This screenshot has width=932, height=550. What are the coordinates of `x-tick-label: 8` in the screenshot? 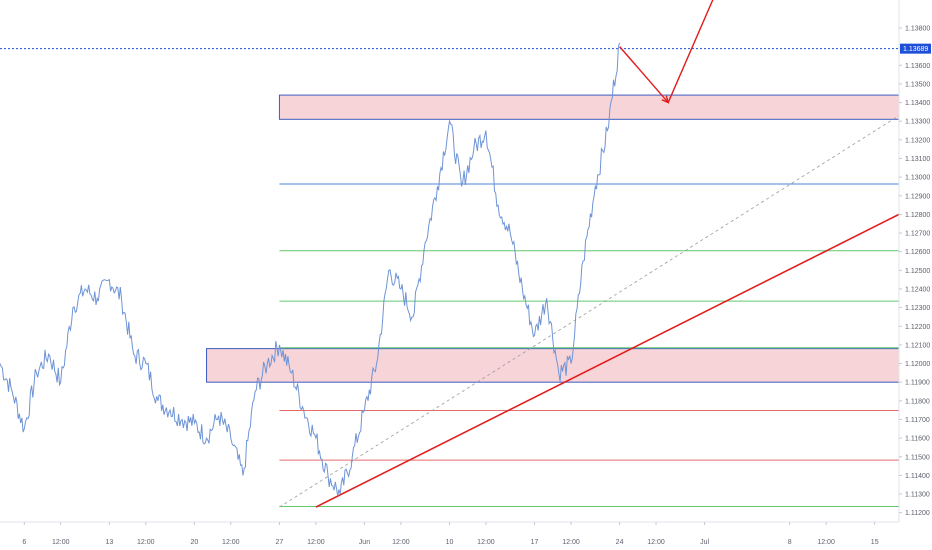 It's located at (790, 542).